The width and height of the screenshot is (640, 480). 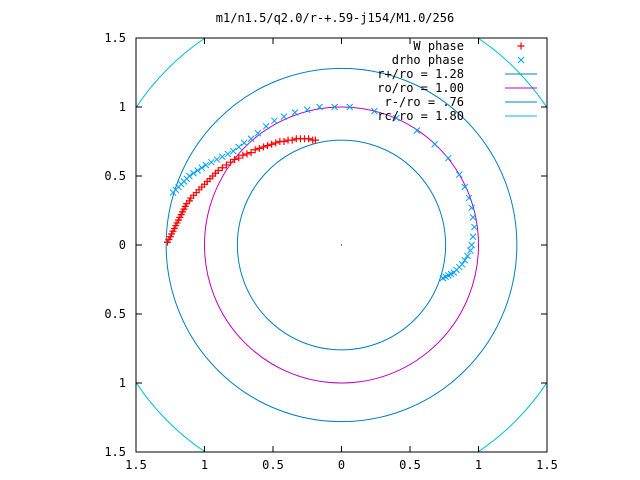 What do you see at coordinates (428, 60) in the screenshot?
I see `legend-label: drho phase` at bounding box center [428, 60].